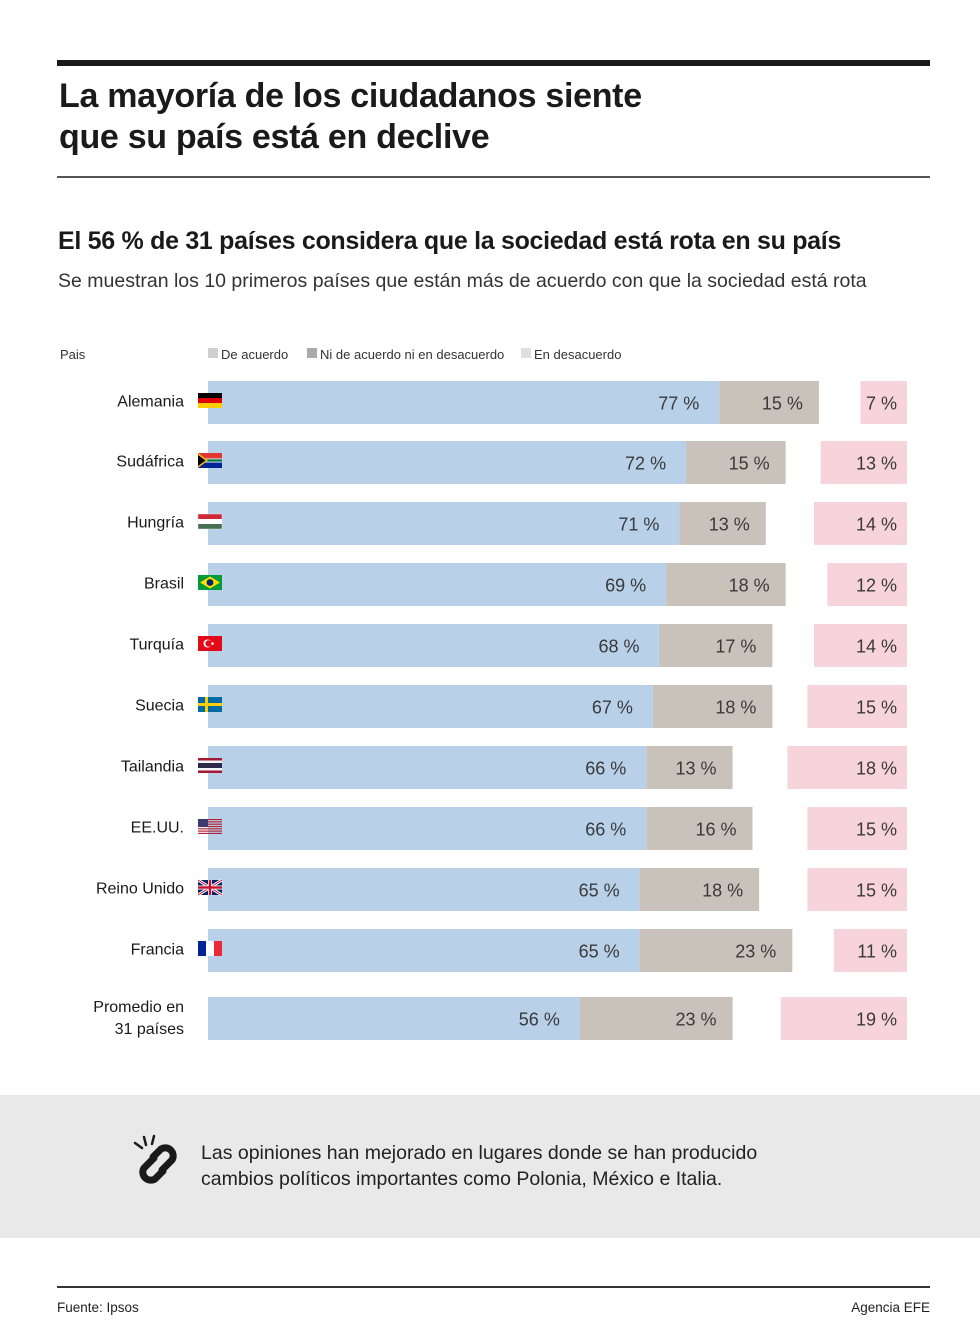  I want to click on bar-neutral-label: 17 %, so click(735, 647).